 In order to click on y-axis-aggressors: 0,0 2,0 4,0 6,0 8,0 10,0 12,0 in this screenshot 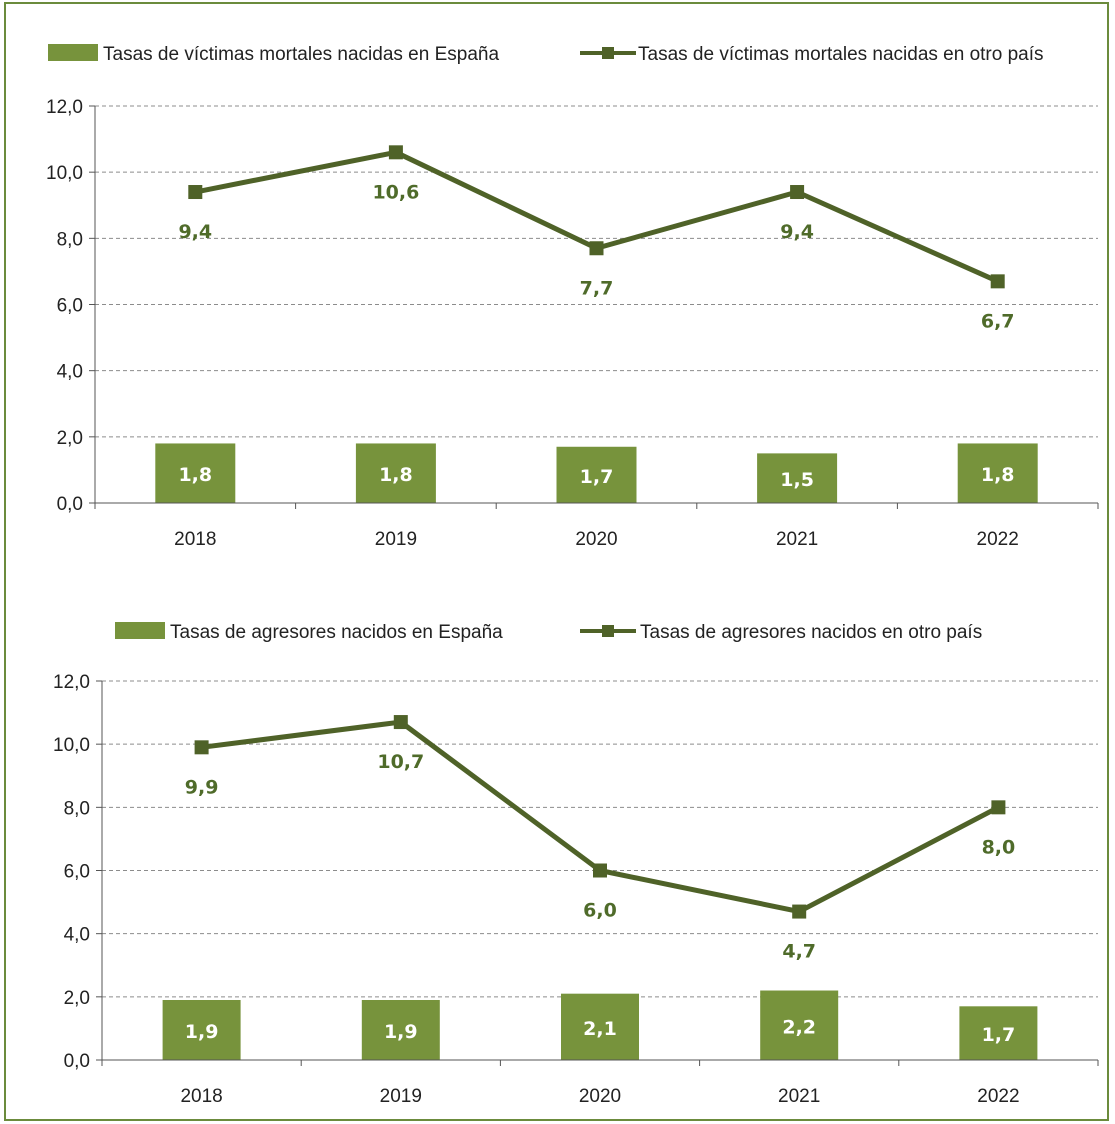, I will do `click(78, 872)`.